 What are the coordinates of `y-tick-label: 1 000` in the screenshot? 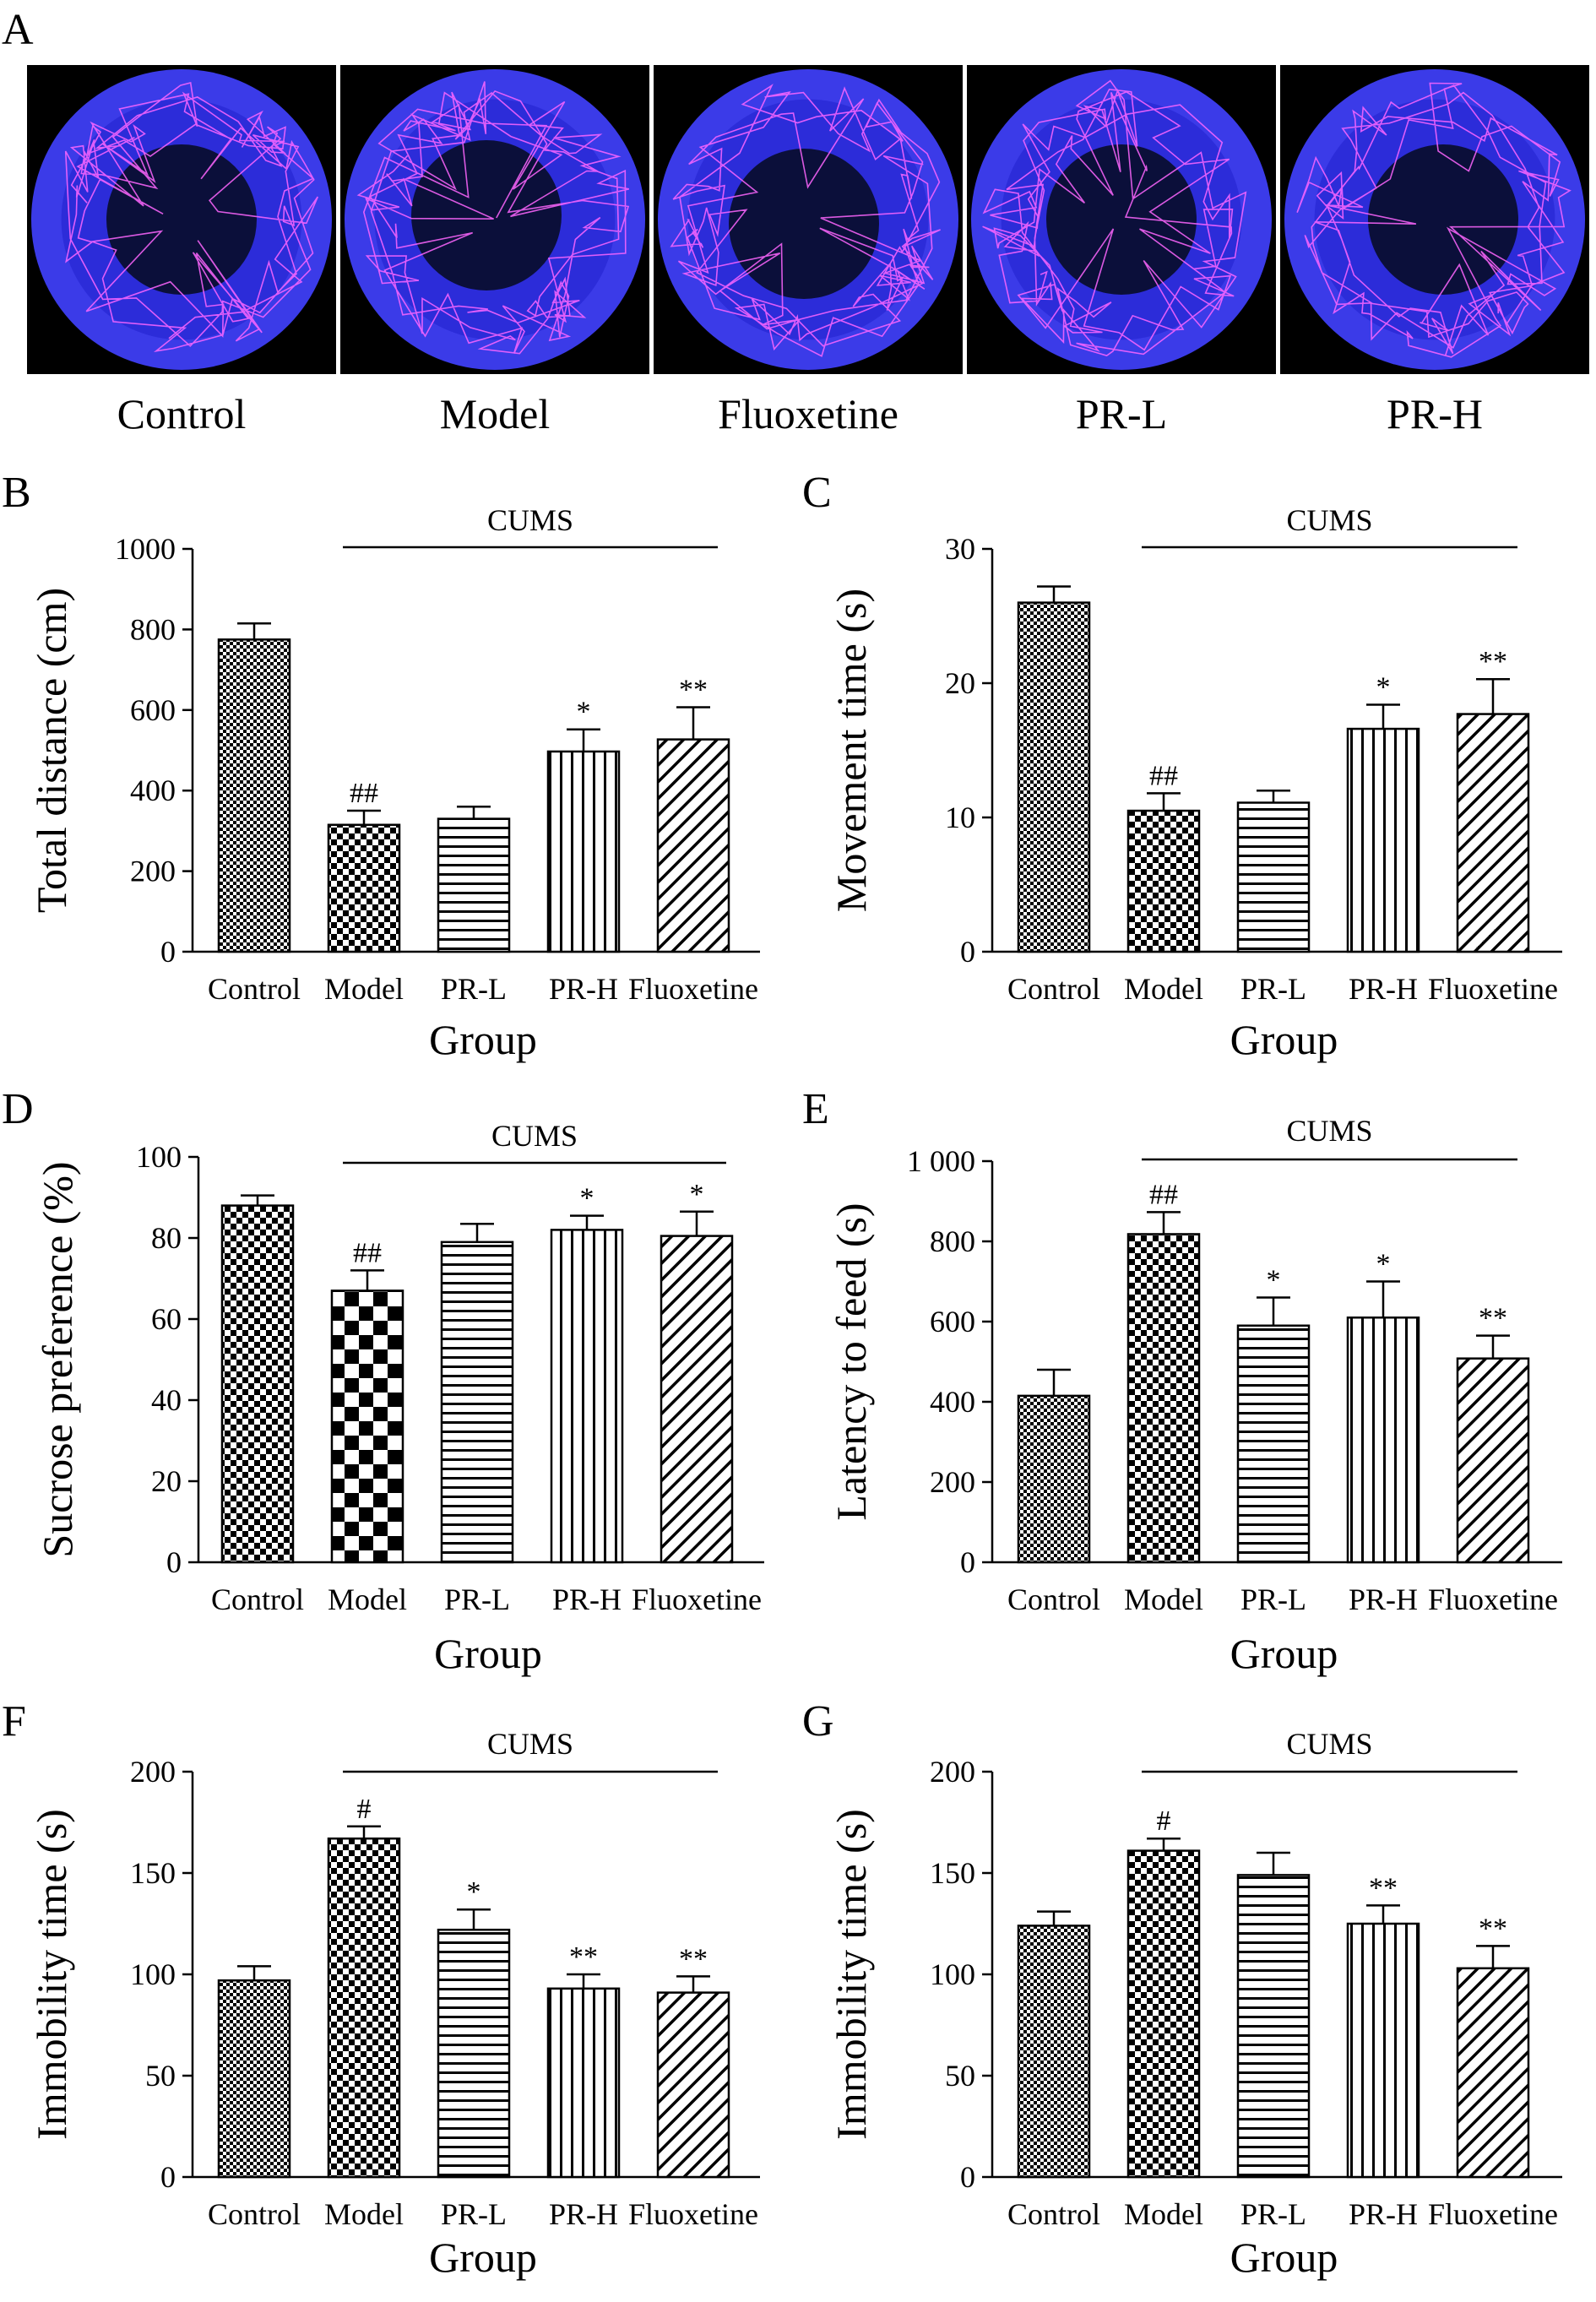 It's located at (941, 1161).